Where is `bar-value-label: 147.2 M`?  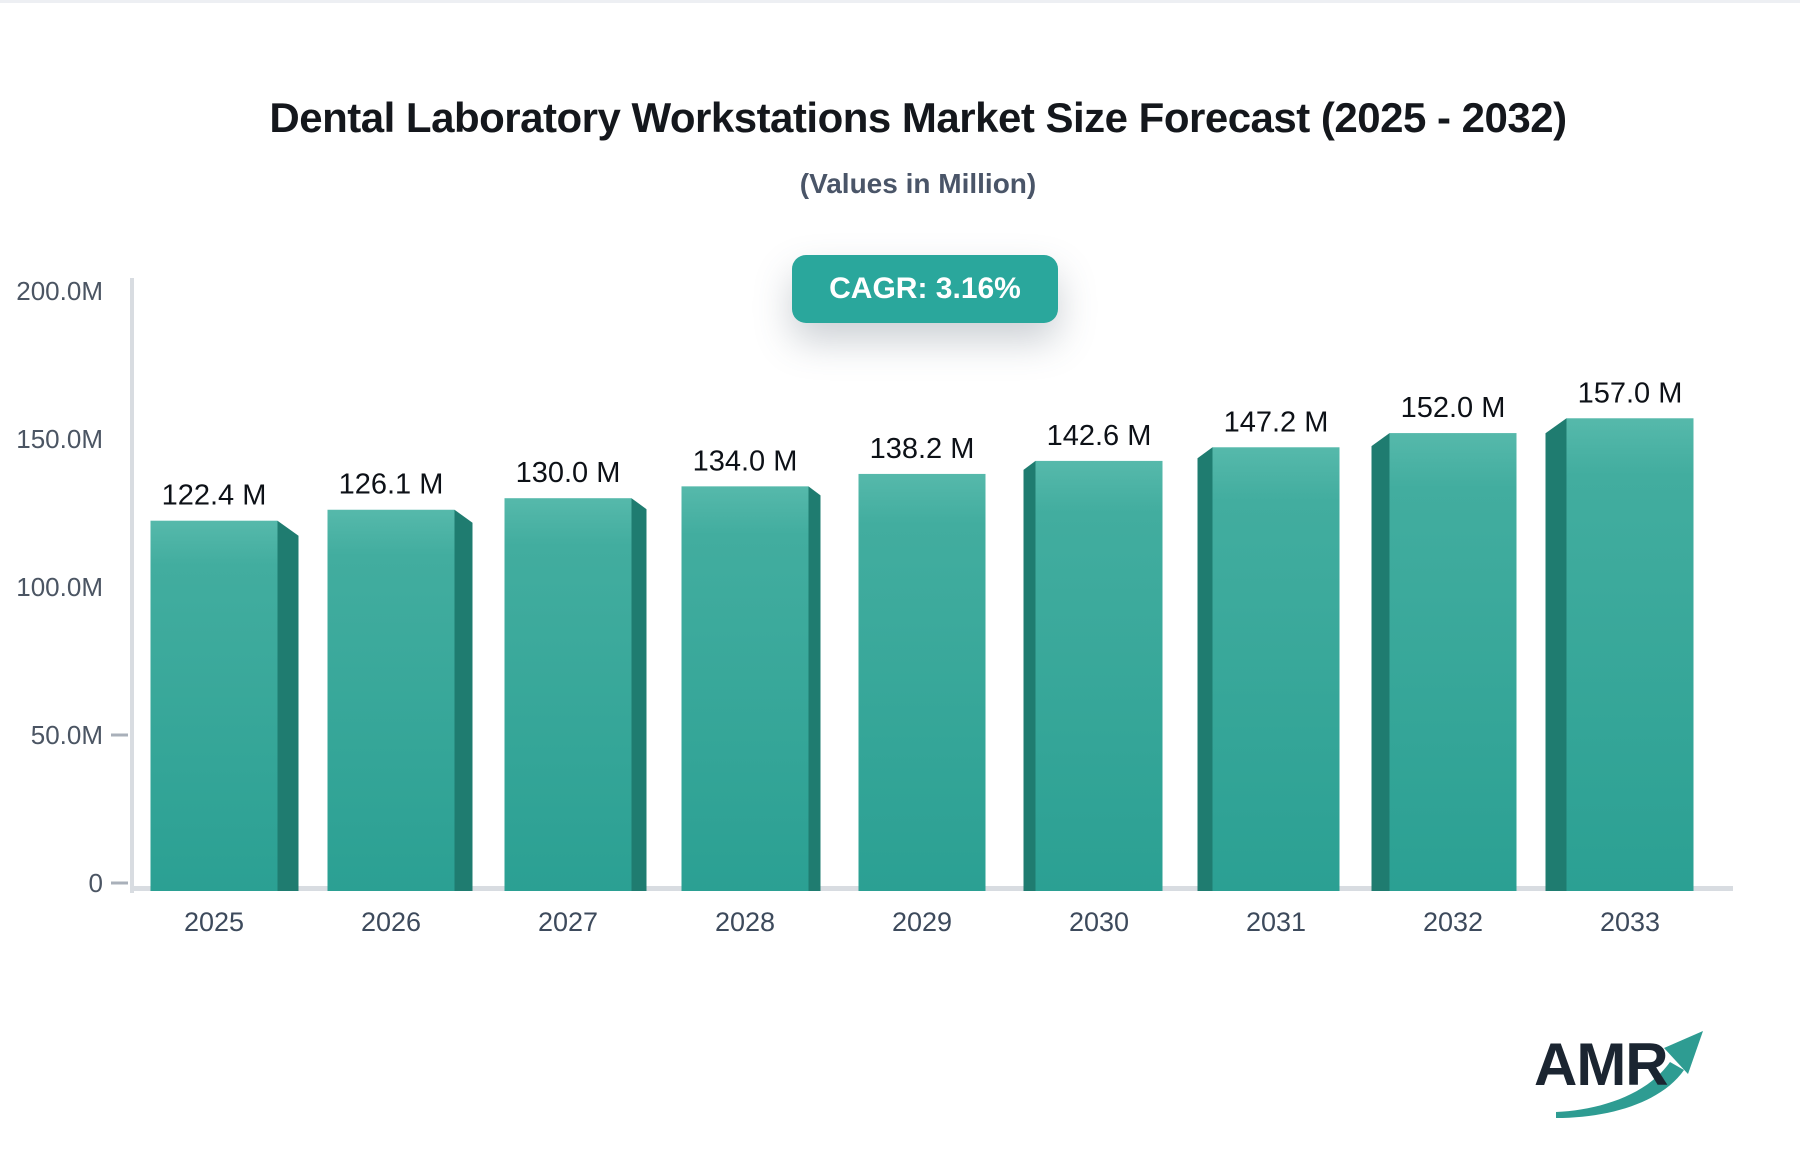
bar-value-label: 147.2 M is located at coordinates (1276, 422).